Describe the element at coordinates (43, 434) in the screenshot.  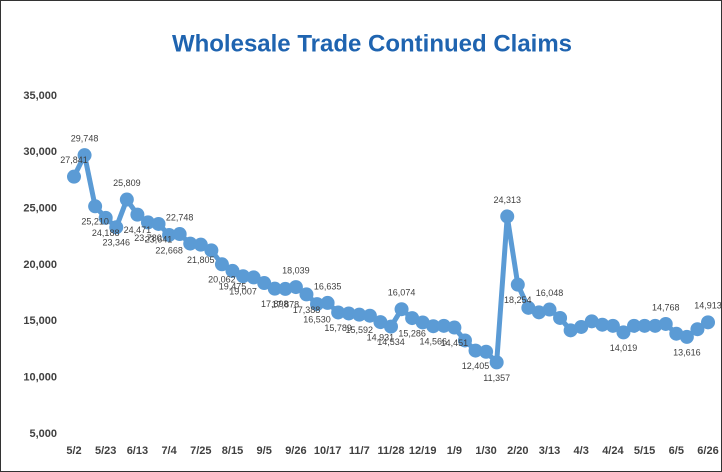
I see `y-tick-label: 5,000` at that location.